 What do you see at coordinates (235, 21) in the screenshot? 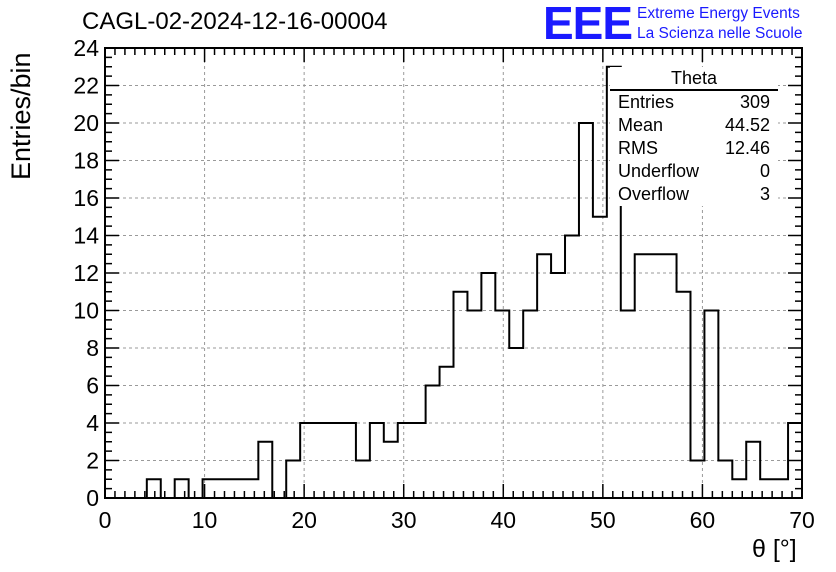
I see `chart-title: CAGL-02-2024-12-16-00004` at bounding box center [235, 21].